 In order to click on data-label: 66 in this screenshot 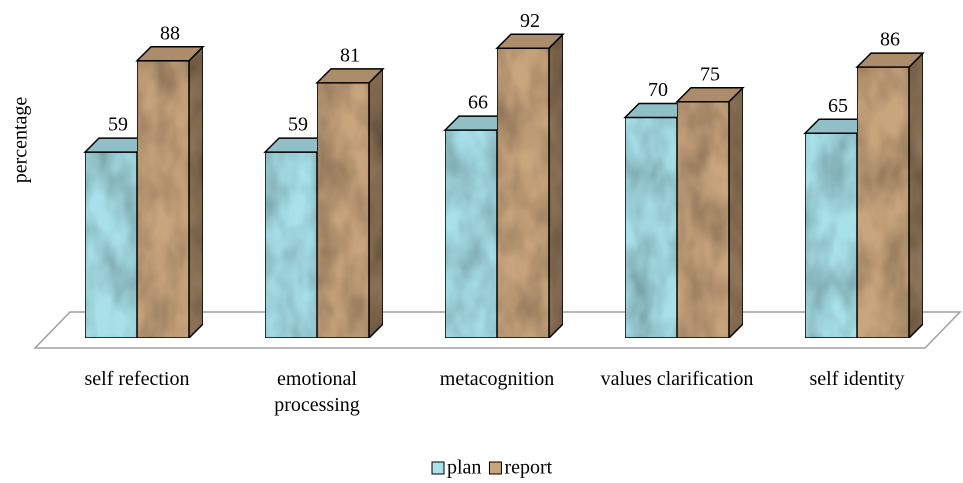, I will do `click(478, 103)`.